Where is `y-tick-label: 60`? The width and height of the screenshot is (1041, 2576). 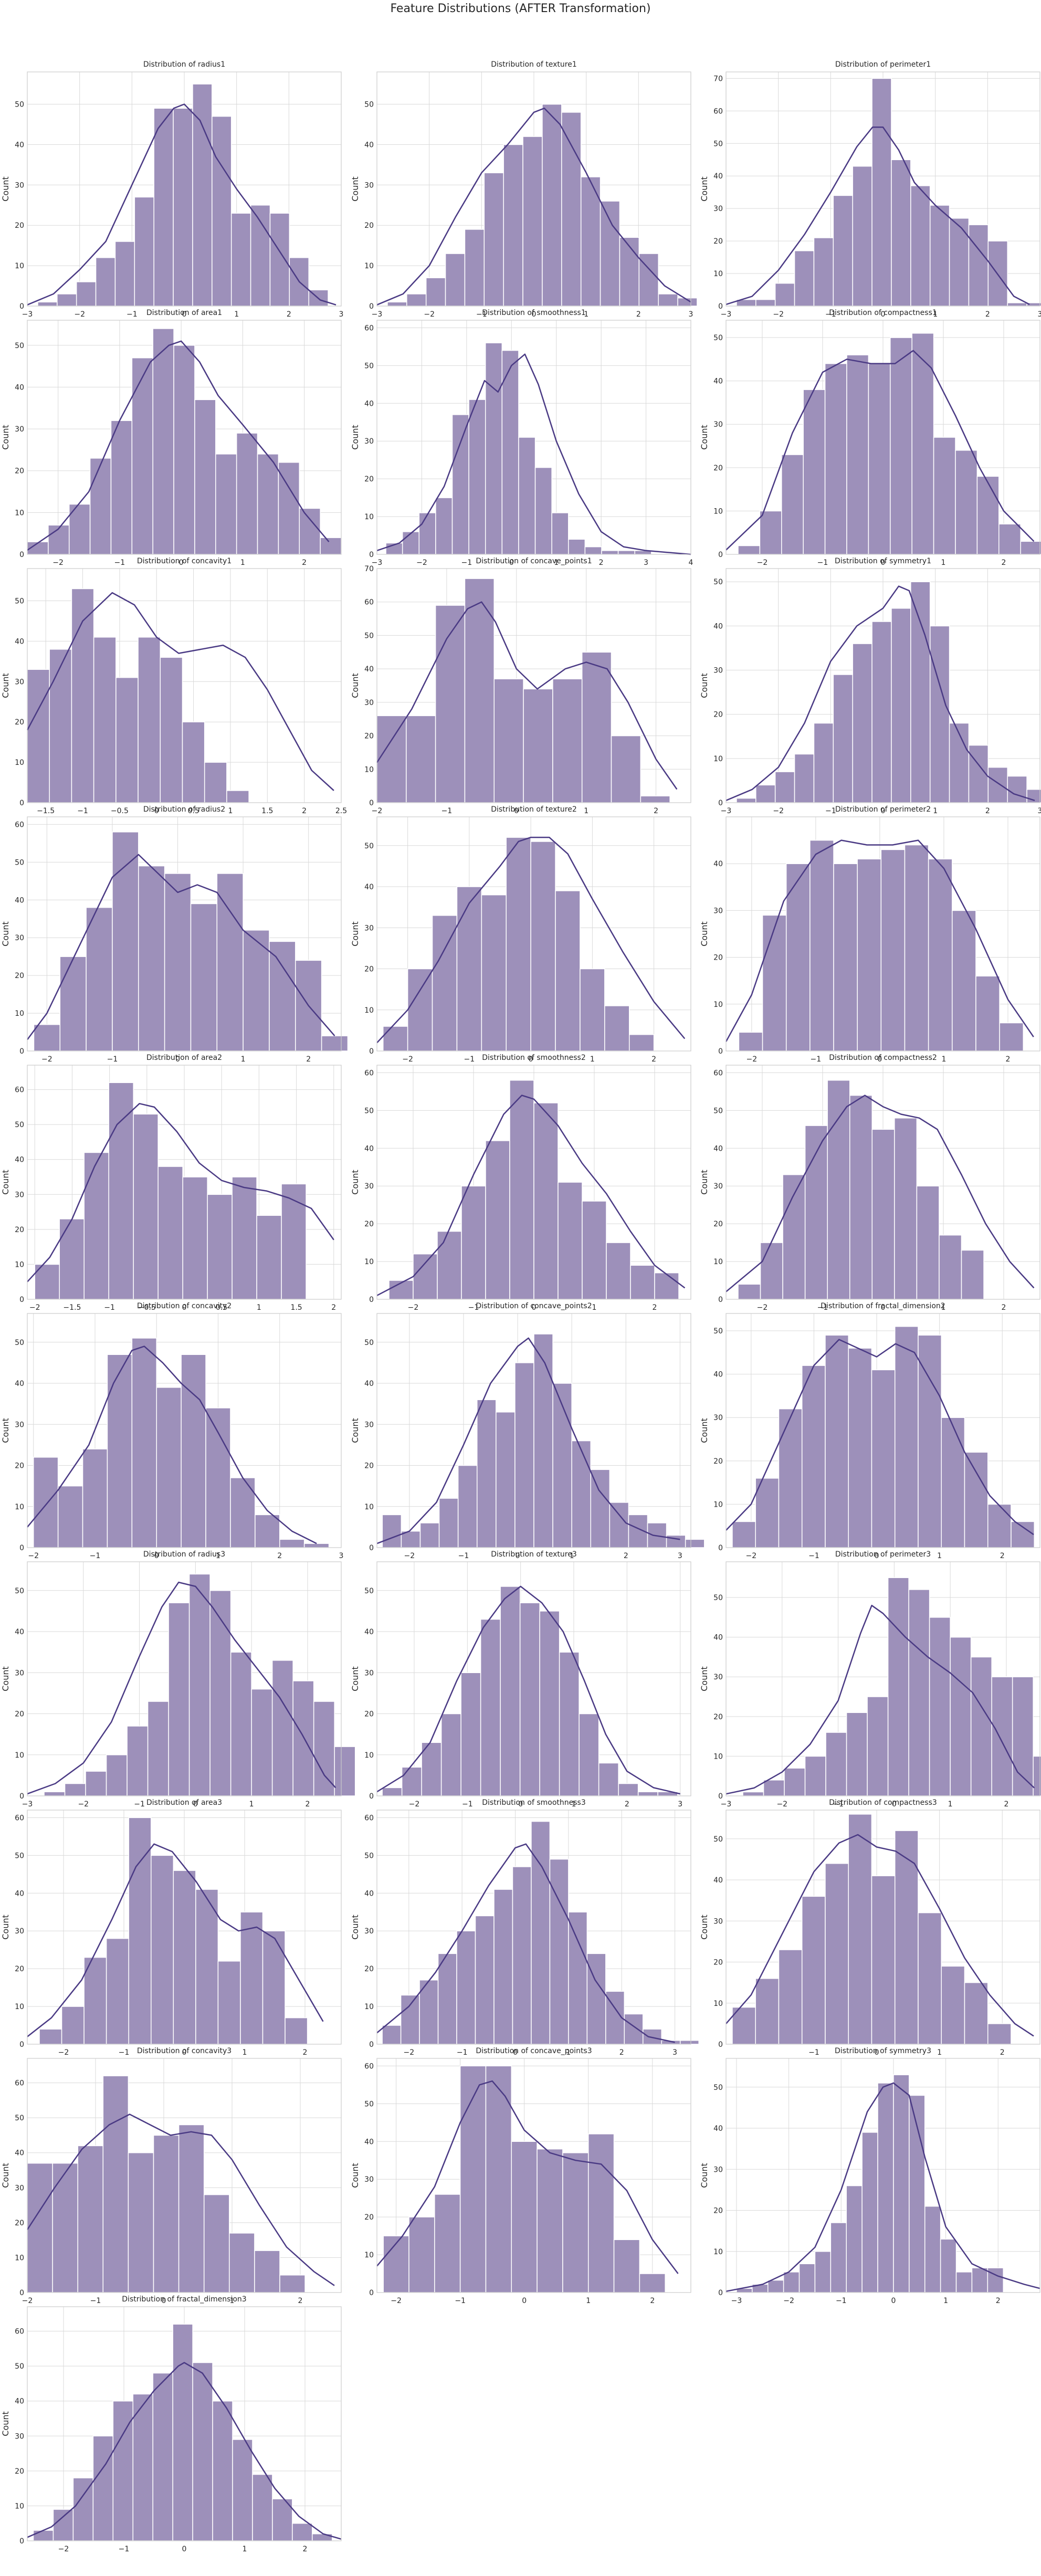 y-tick-label: 60 is located at coordinates (20, 2332).